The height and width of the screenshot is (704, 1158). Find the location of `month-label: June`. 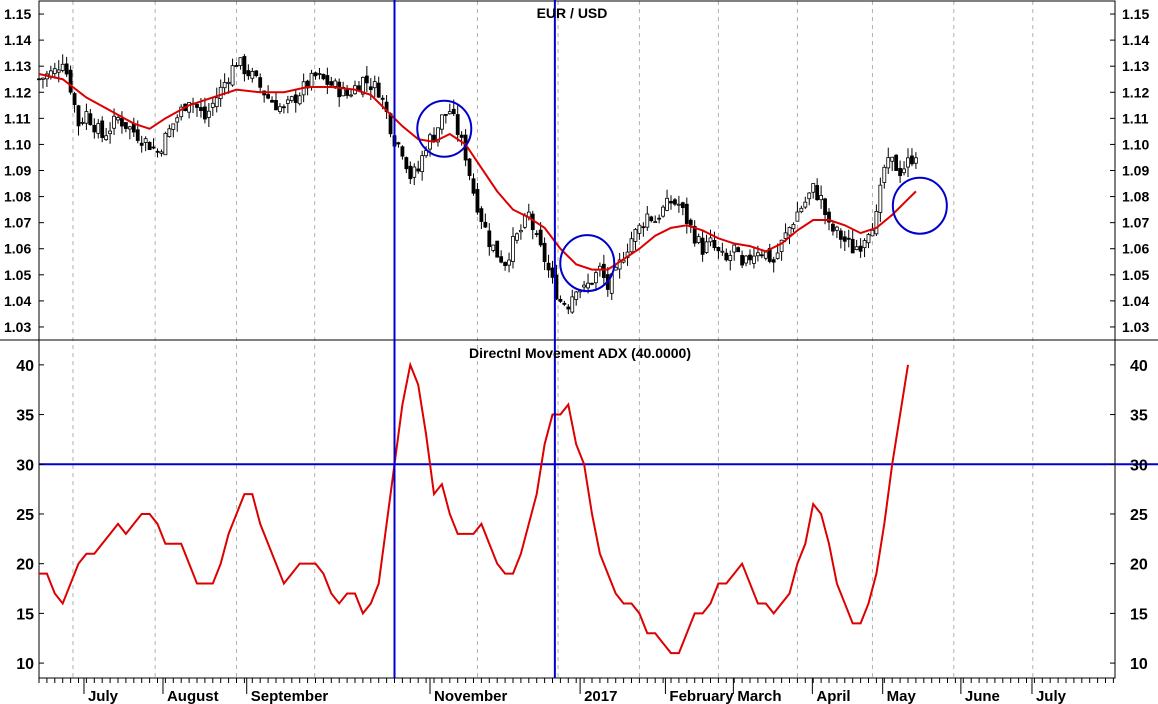

month-label: June is located at coordinates (982, 696).